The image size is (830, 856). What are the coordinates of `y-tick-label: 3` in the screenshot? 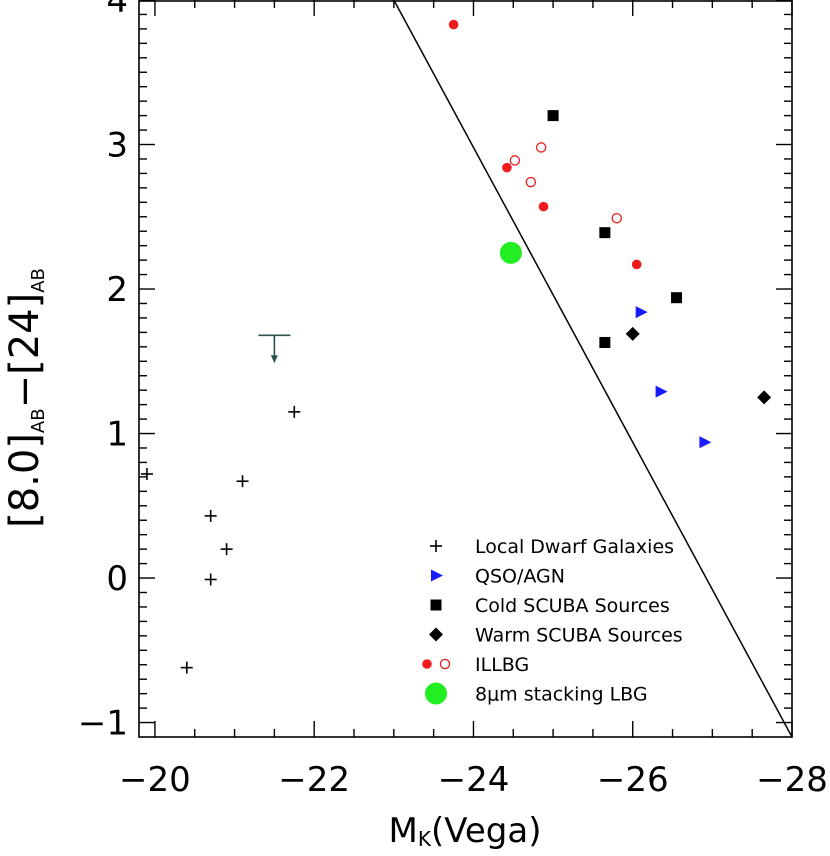 It's located at (117, 146).